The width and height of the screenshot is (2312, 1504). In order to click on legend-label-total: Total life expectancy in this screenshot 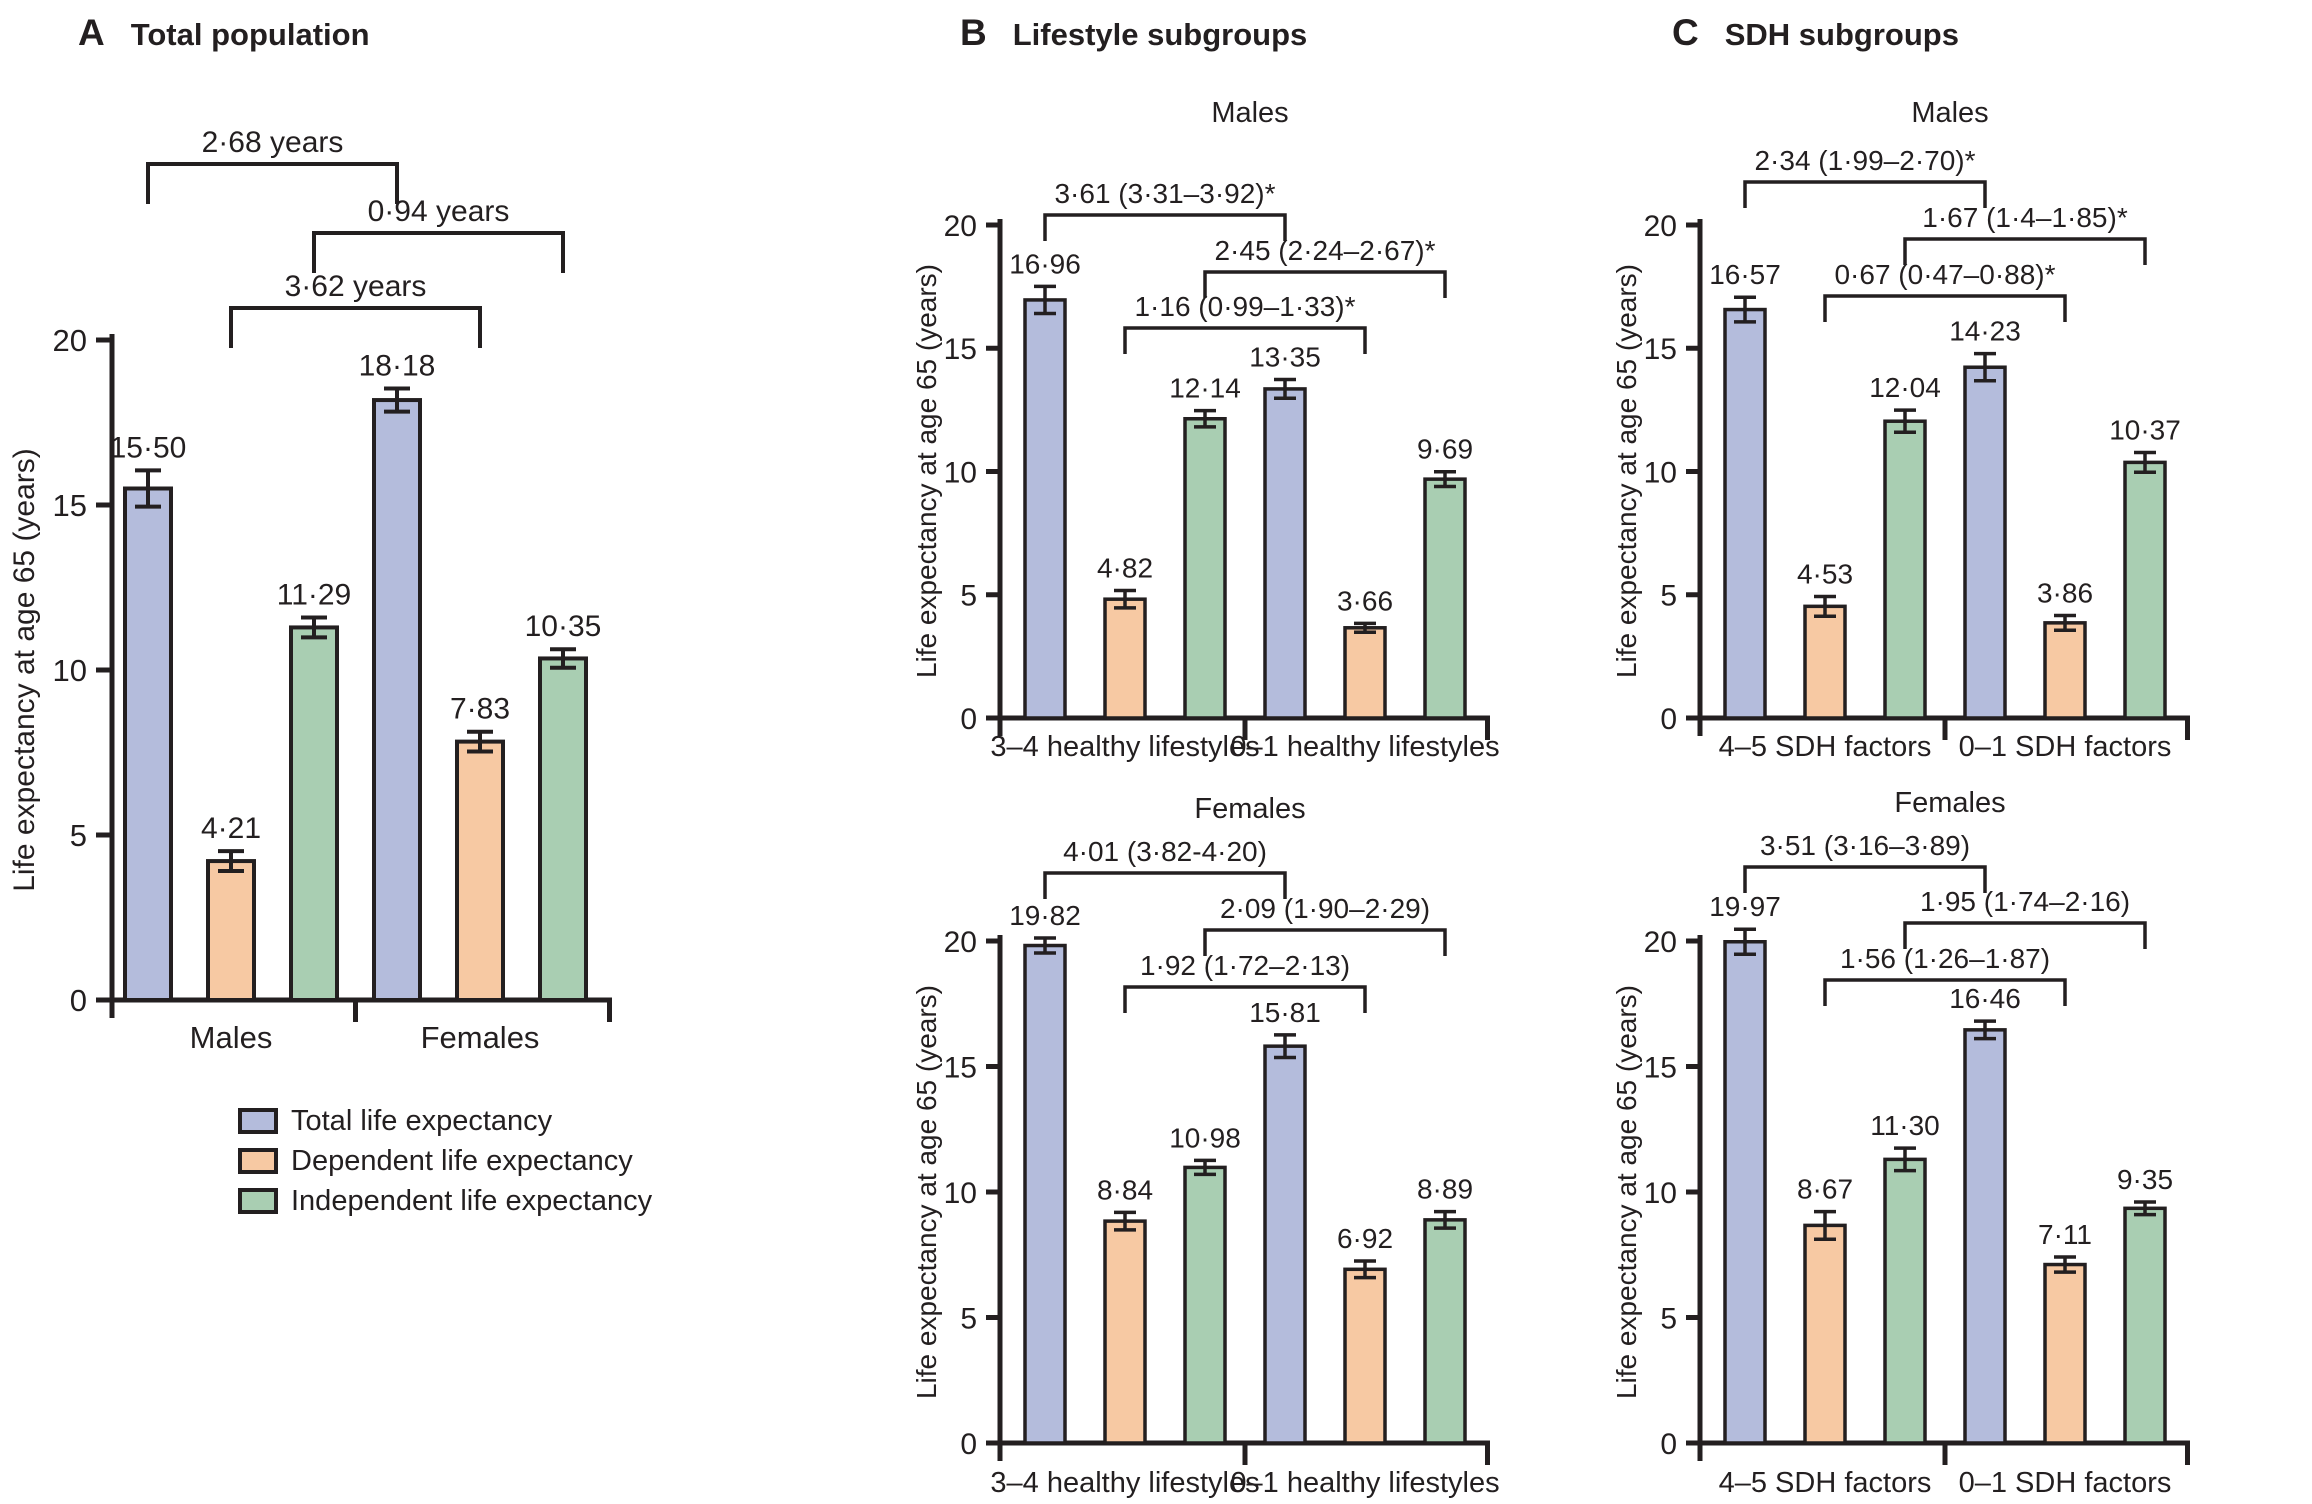, I will do `click(422, 1120)`.